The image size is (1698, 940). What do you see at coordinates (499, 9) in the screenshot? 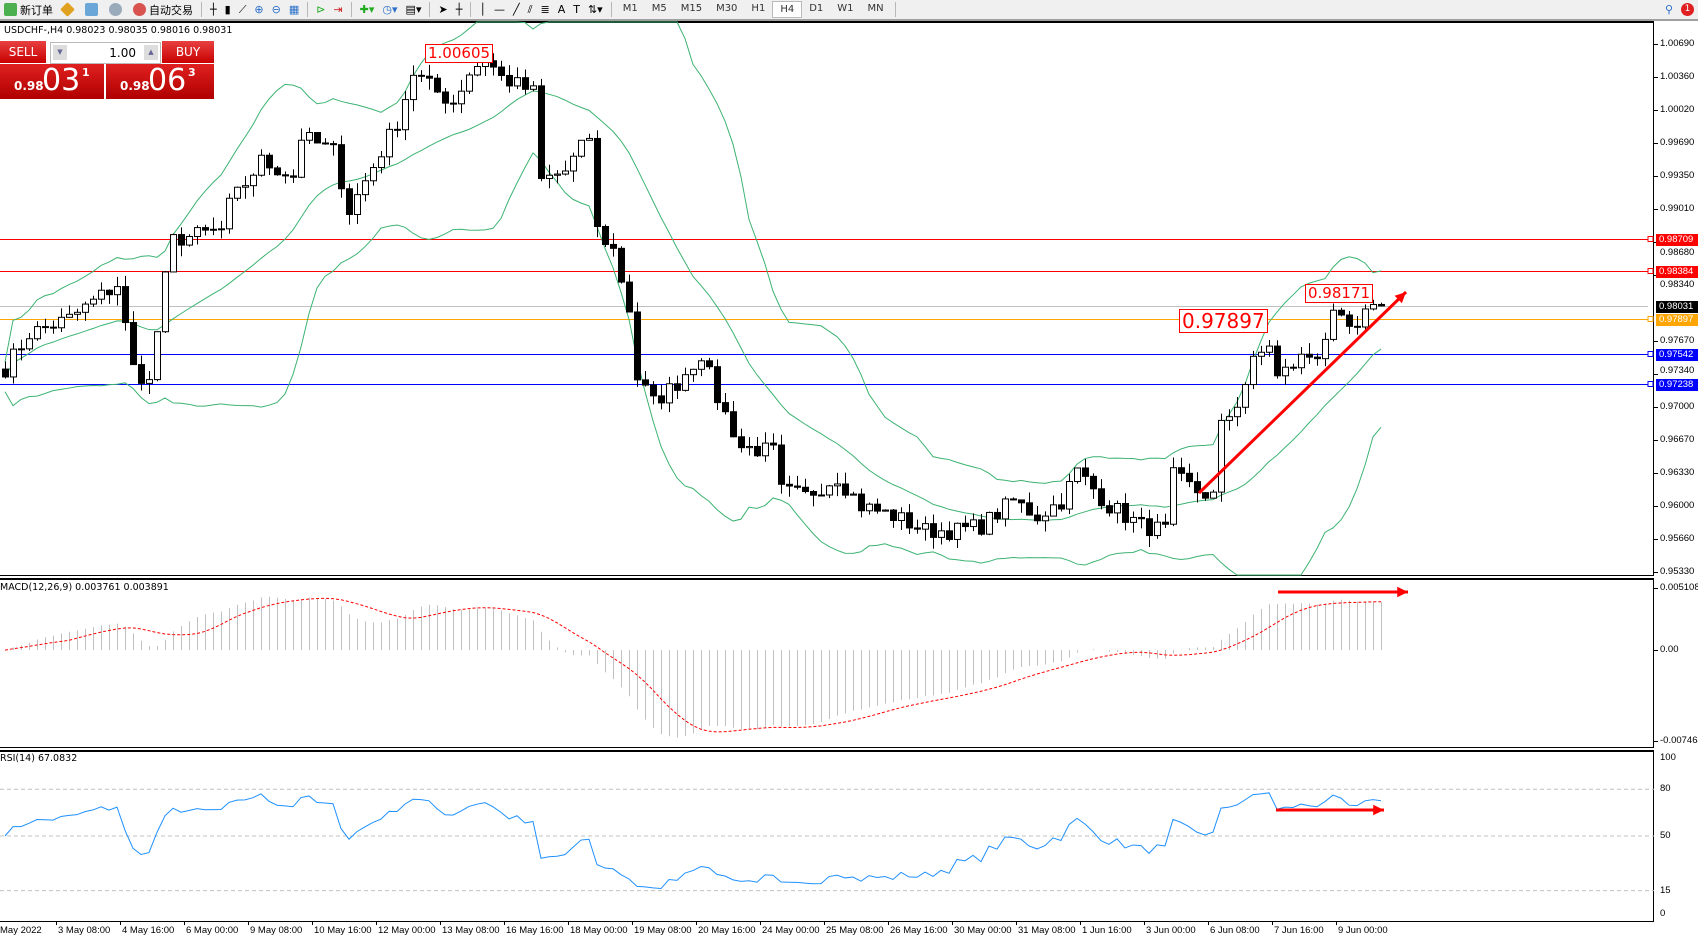
I see `horizontal-line-button: —` at bounding box center [499, 9].